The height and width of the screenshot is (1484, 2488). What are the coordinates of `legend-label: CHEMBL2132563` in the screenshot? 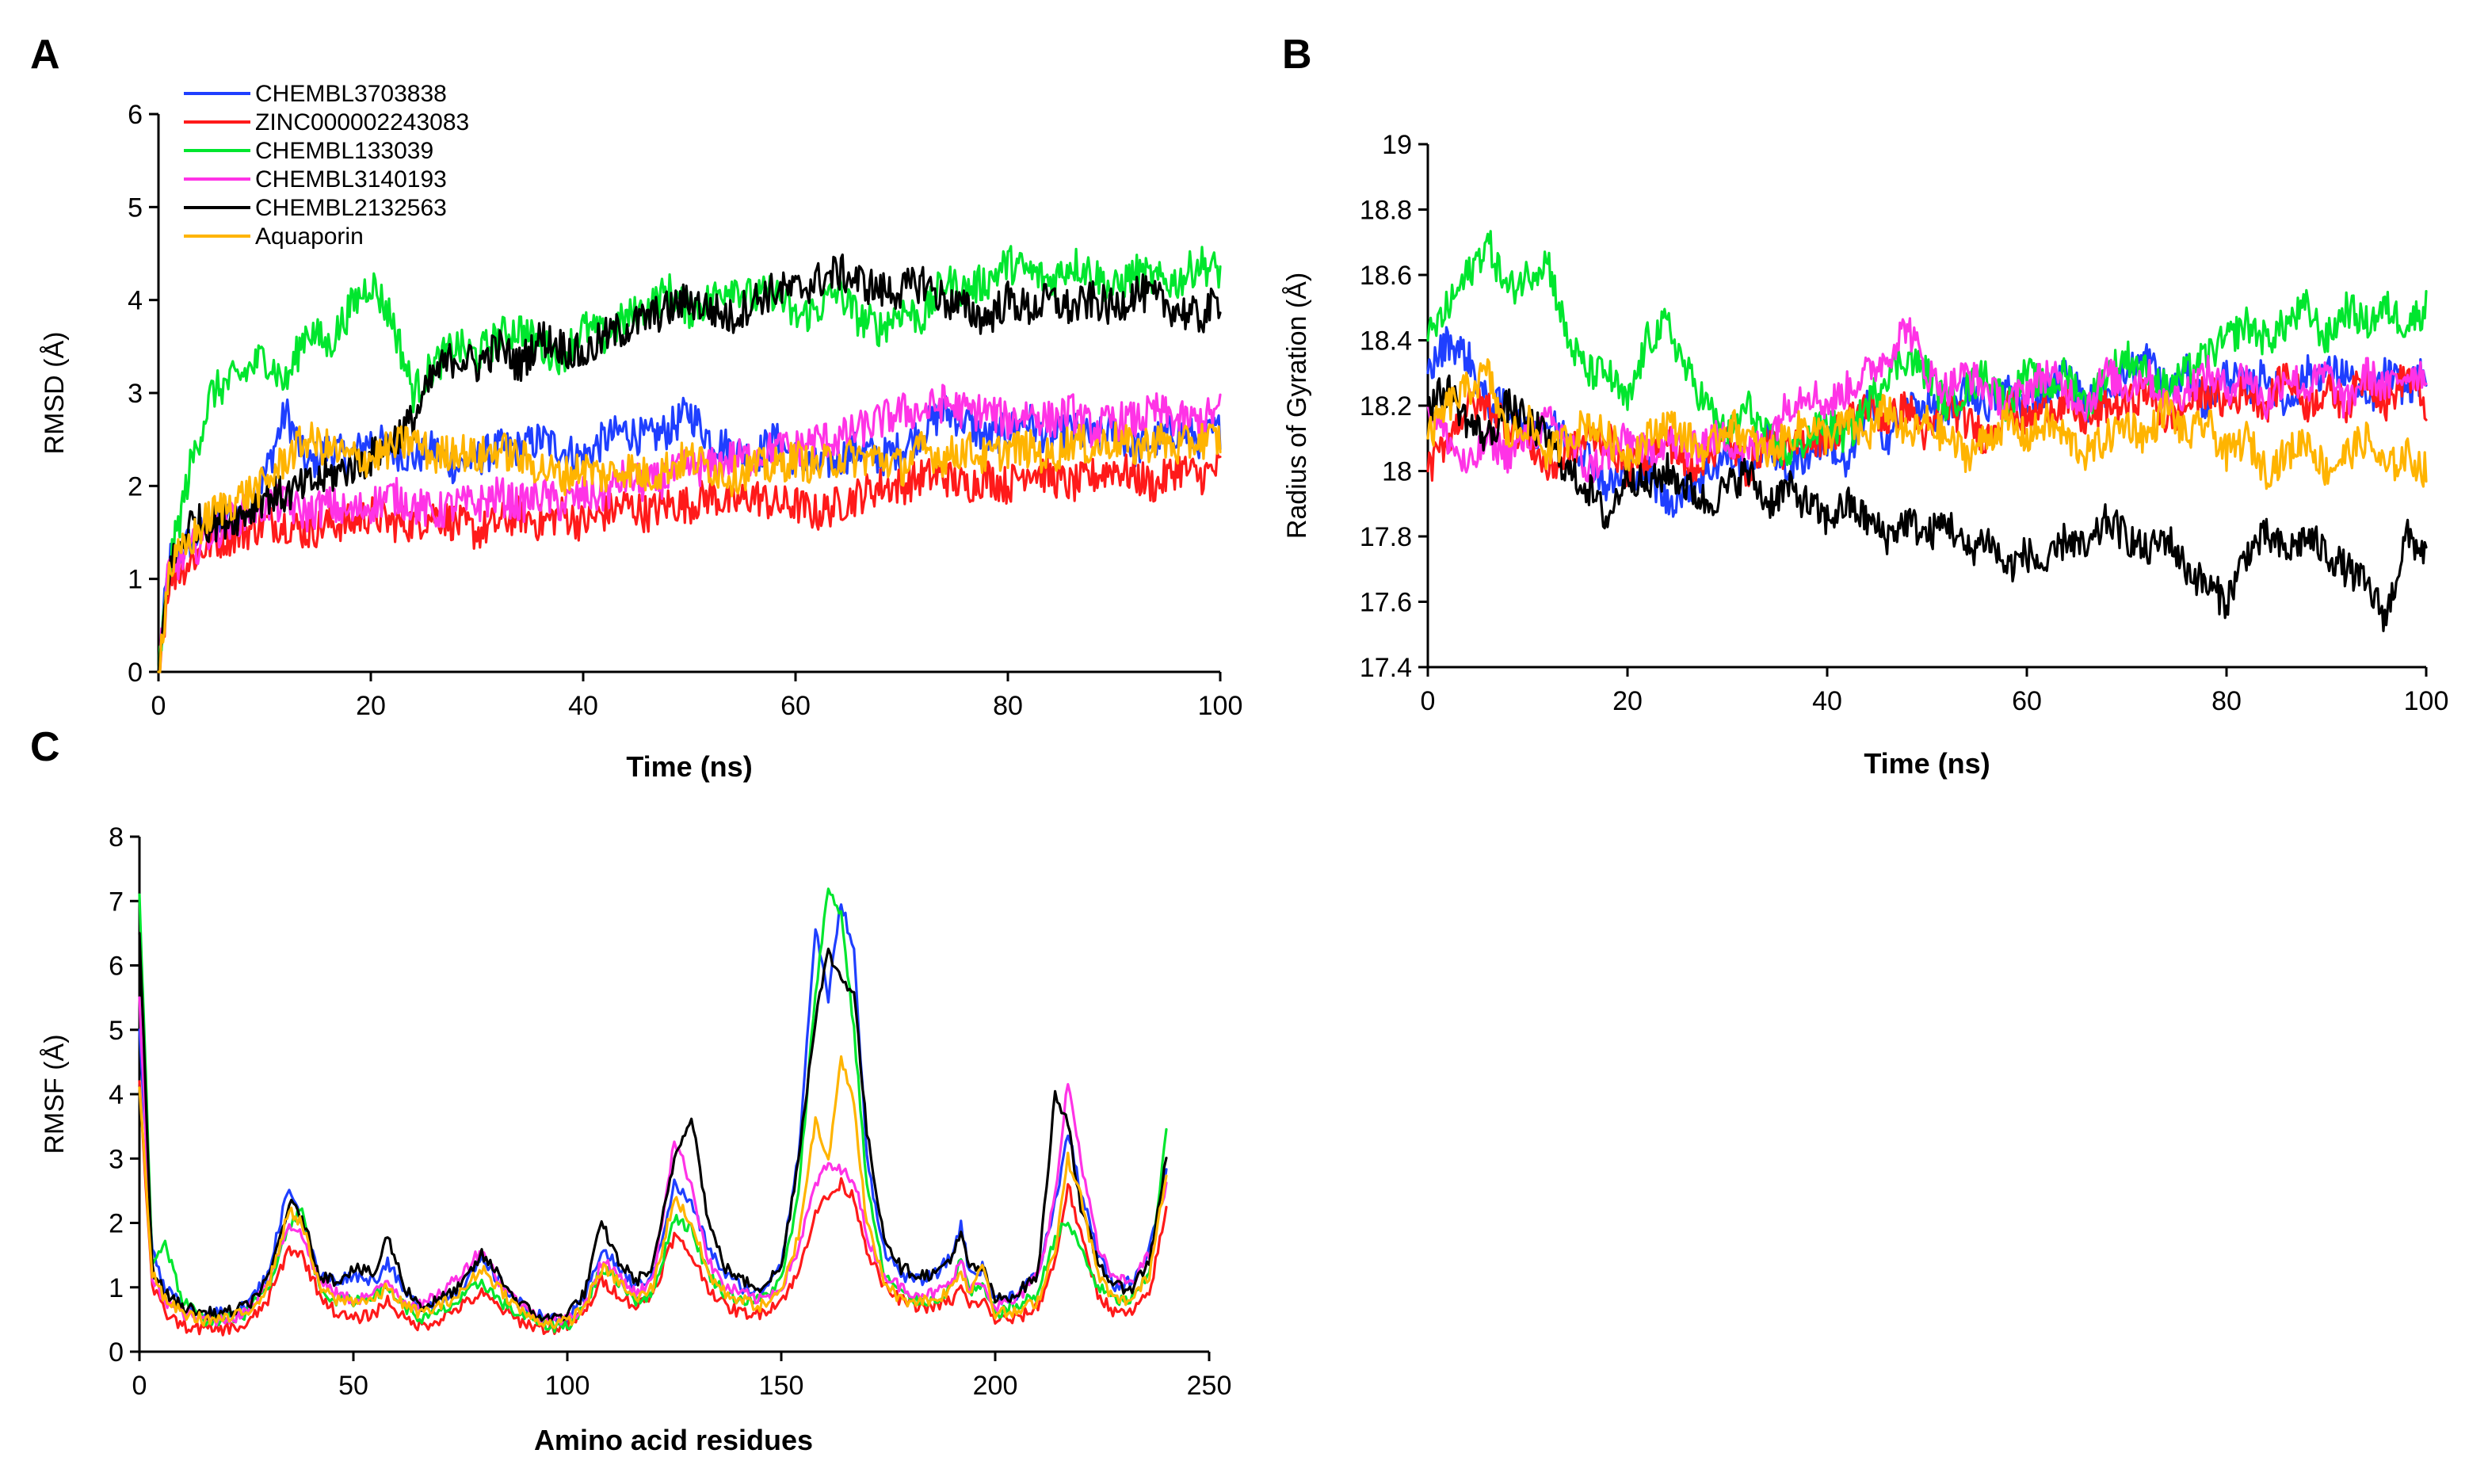 It's located at (351, 208).